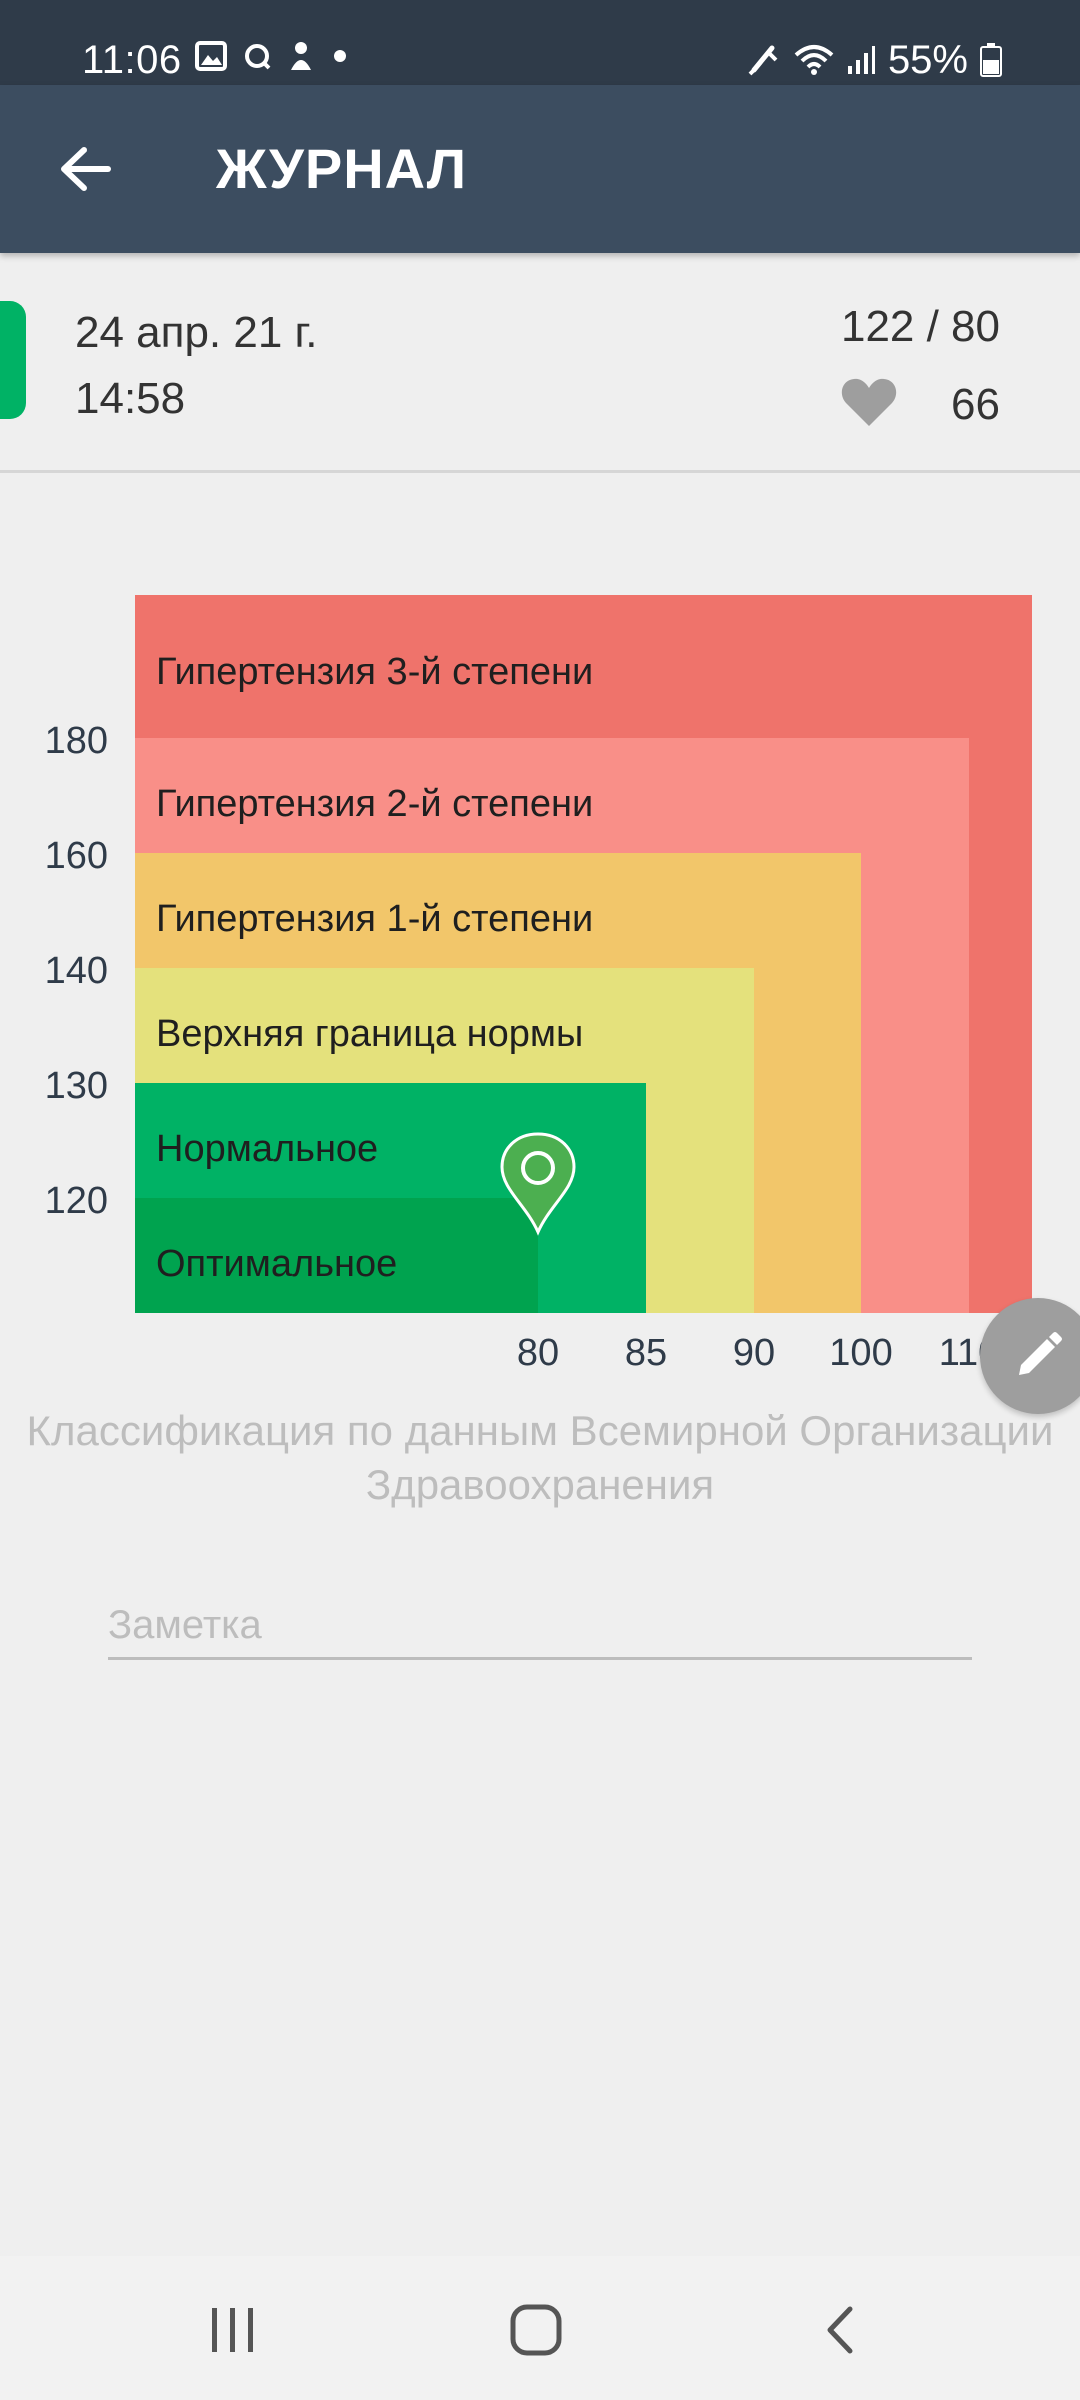 The image size is (1080, 2400). I want to click on zone-label: Гипертензия 3-й степени, so click(374, 672).